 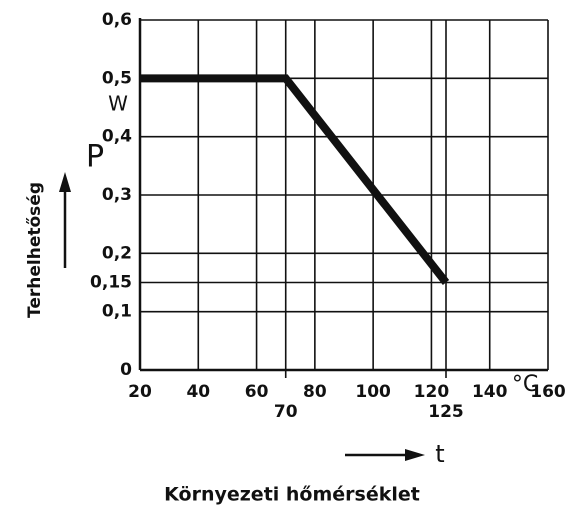 What do you see at coordinates (286, 412) in the screenshot?
I see `x-tick-label: 70` at bounding box center [286, 412].